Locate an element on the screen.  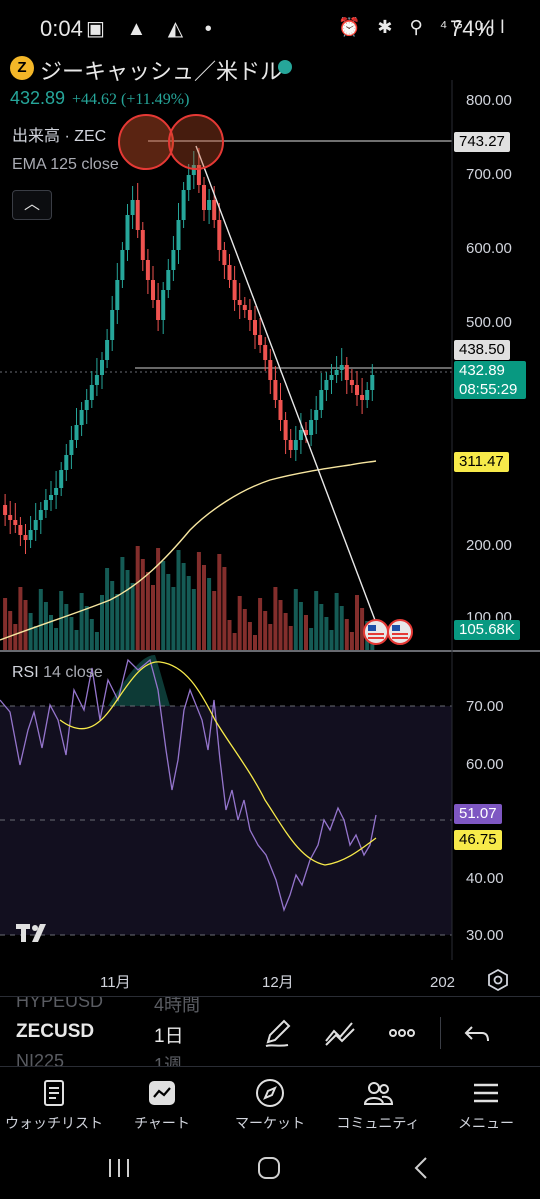
nav-label: チャート is located at coordinates (162, 1123).